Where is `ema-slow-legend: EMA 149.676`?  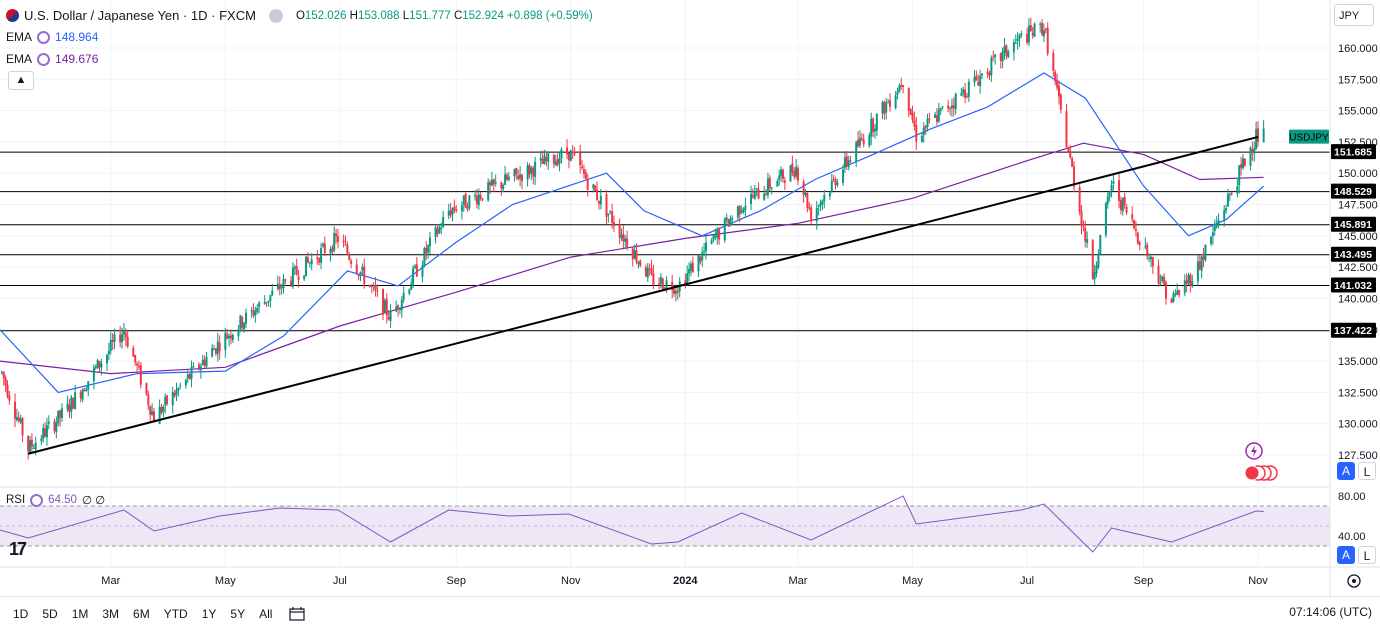
ema-slow-legend: EMA 149.676 is located at coordinates (52, 59).